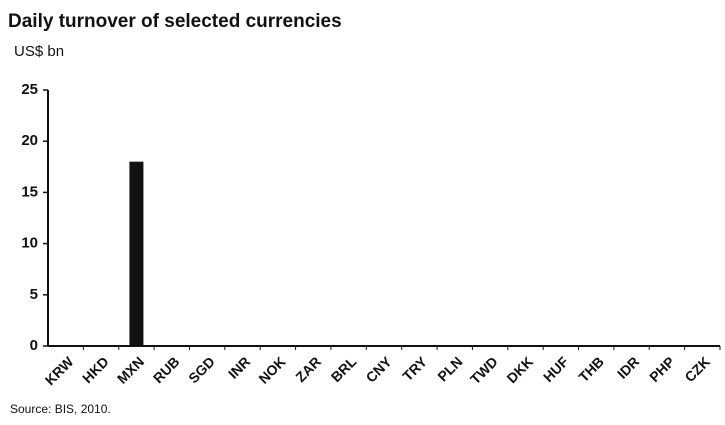 This screenshot has height=425, width=725. Describe the element at coordinates (130, 369) in the screenshot. I see `x-tick-label: MXN` at that location.